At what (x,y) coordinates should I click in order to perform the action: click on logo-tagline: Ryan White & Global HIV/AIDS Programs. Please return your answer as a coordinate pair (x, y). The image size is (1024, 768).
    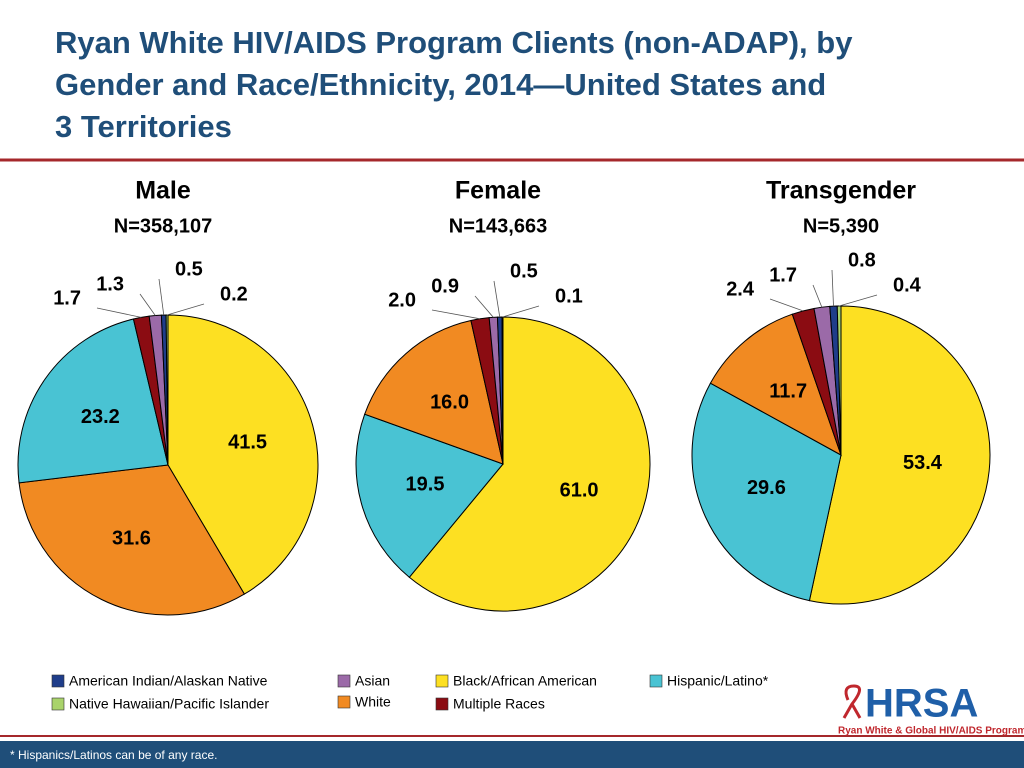
    Looking at the image, I should click on (931, 731).